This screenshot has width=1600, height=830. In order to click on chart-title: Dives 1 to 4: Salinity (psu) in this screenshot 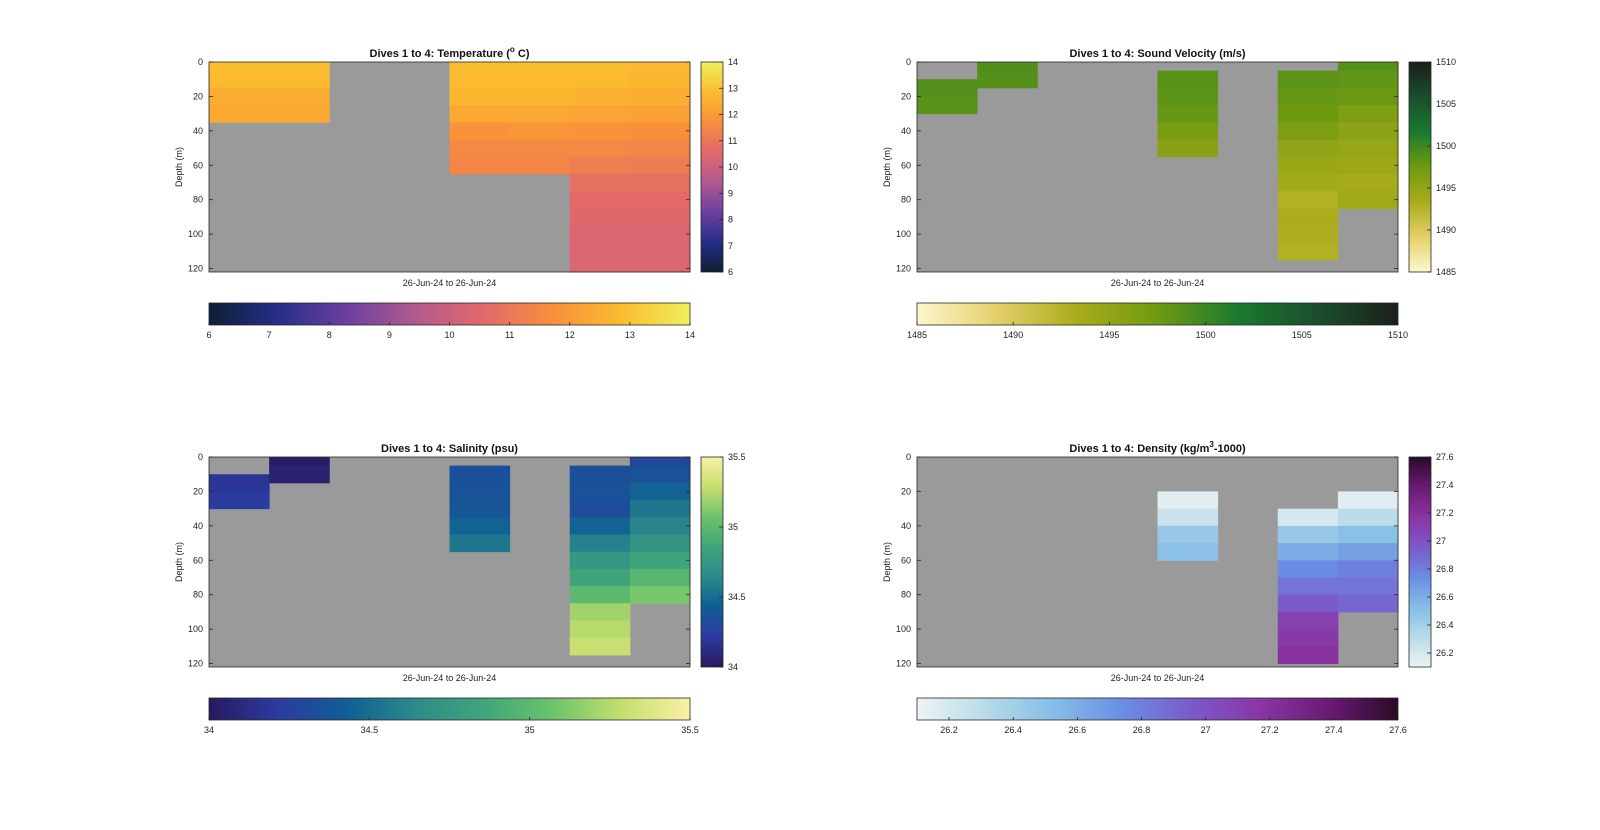, I will do `click(449, 449)`.